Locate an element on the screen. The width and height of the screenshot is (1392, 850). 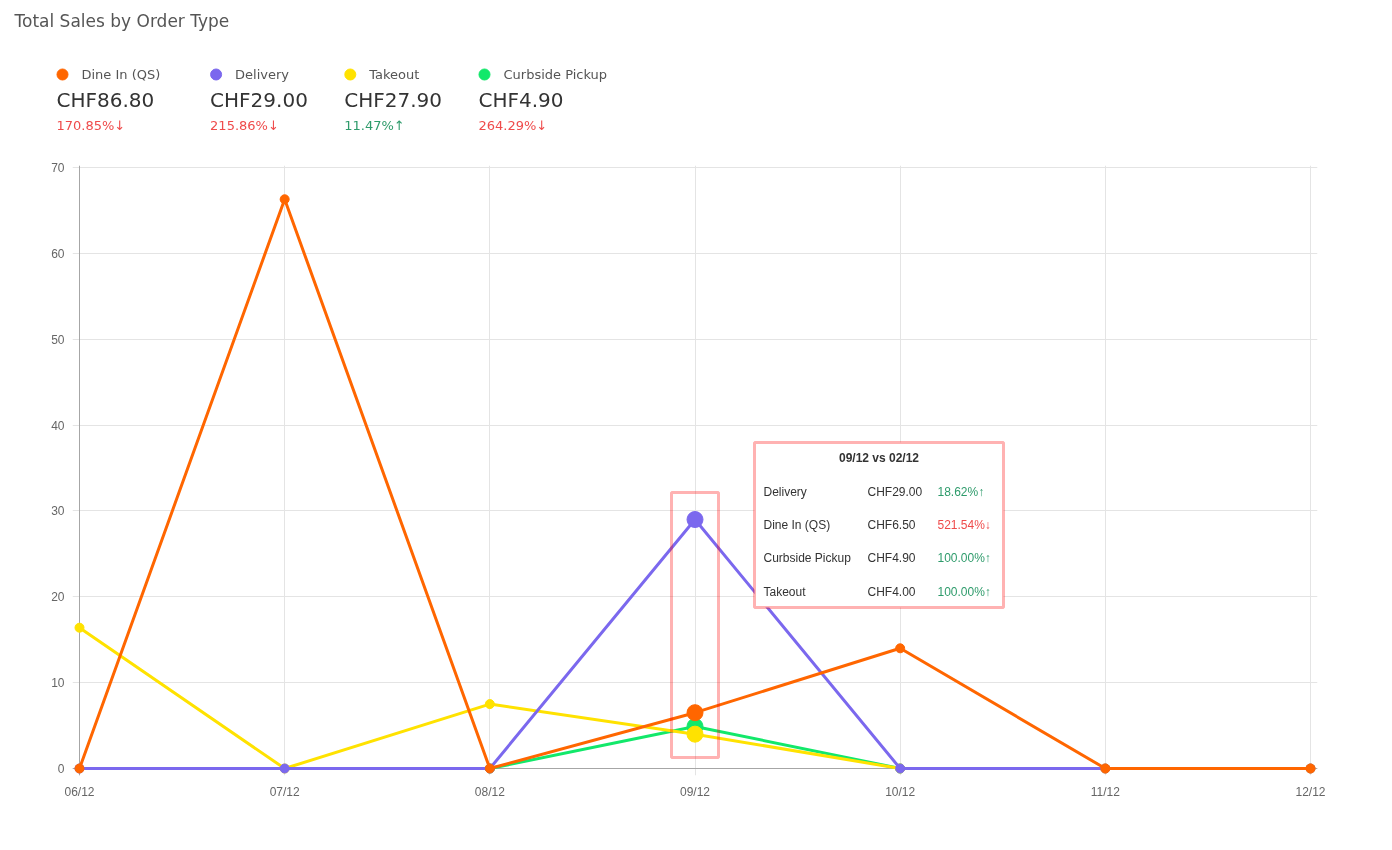
y-tick-label: 0 is located at coordinates (61, 769).